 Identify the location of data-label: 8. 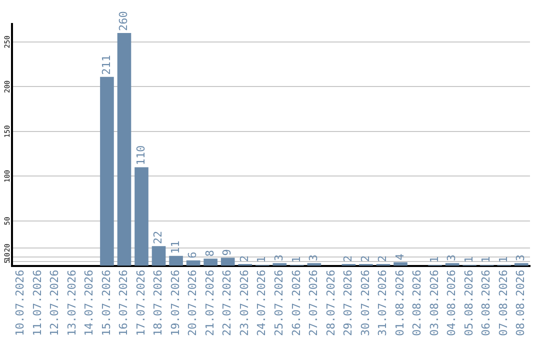
(209, 253).